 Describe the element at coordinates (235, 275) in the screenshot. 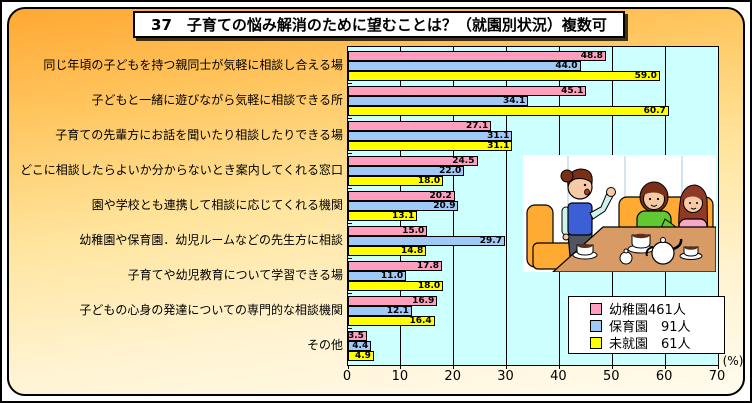

I see `category-label: 子育てや幼児教育について学習できる場` at that location.